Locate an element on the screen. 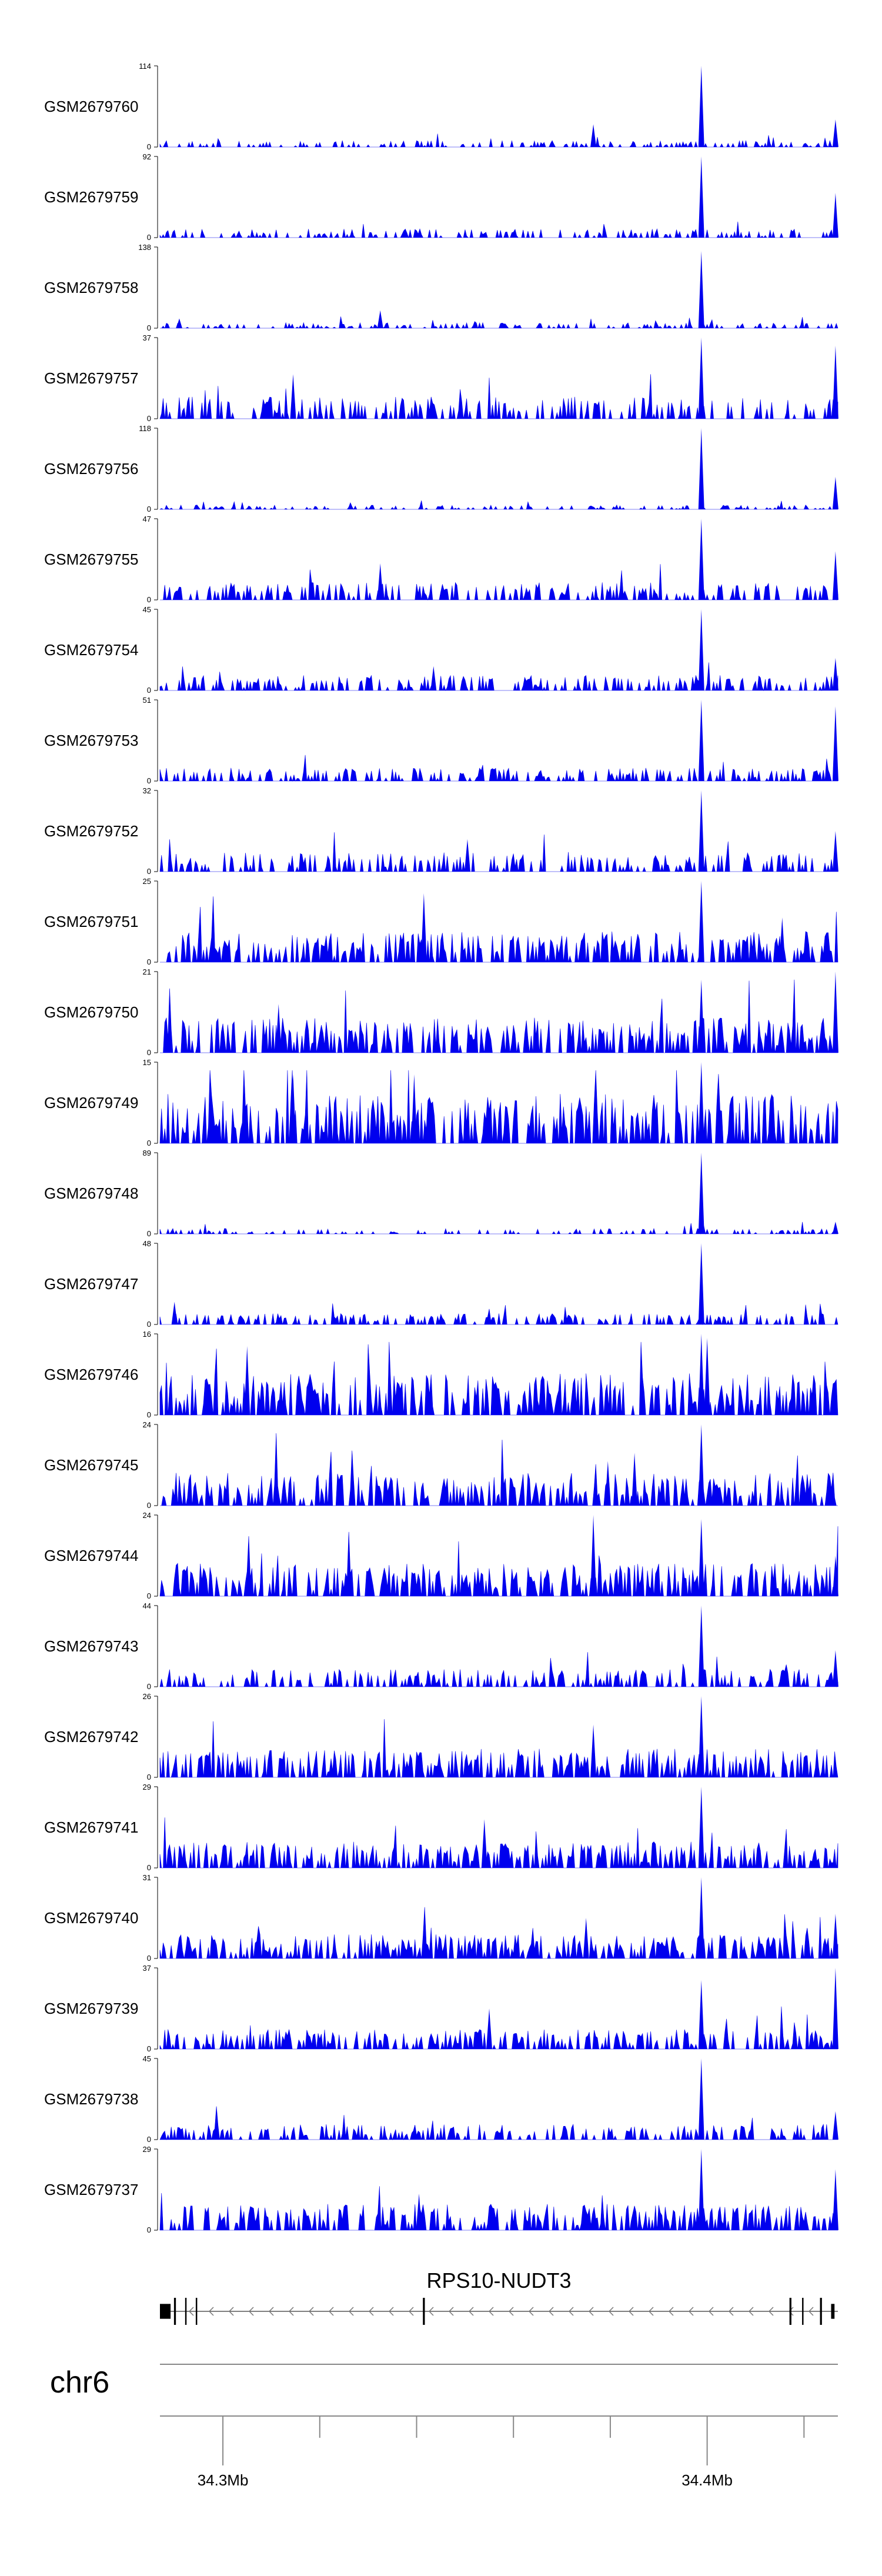 This screenshot has width=882, height=2576. track-GSM2679749: GSM2679749 15 0 is located at coordinates (441, 1102).